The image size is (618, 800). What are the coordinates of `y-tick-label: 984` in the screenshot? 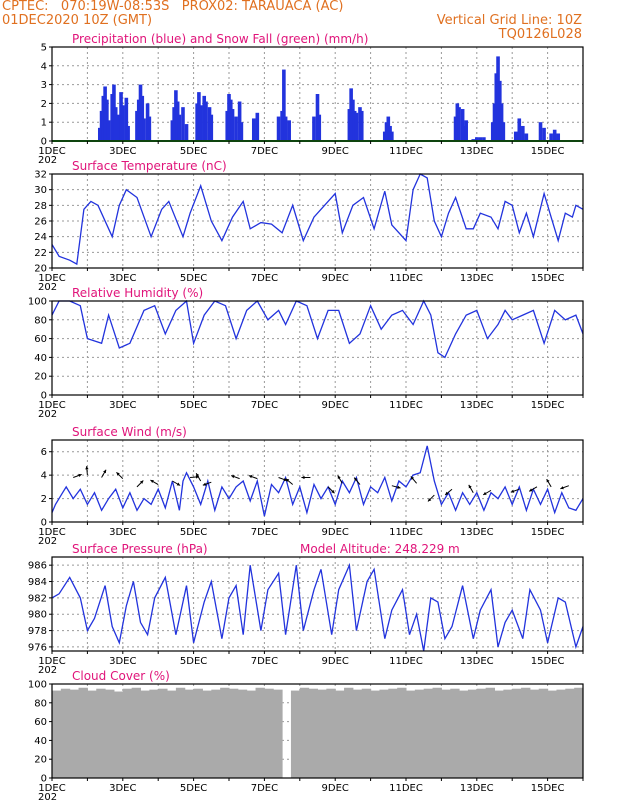 It's located at (37, 582).